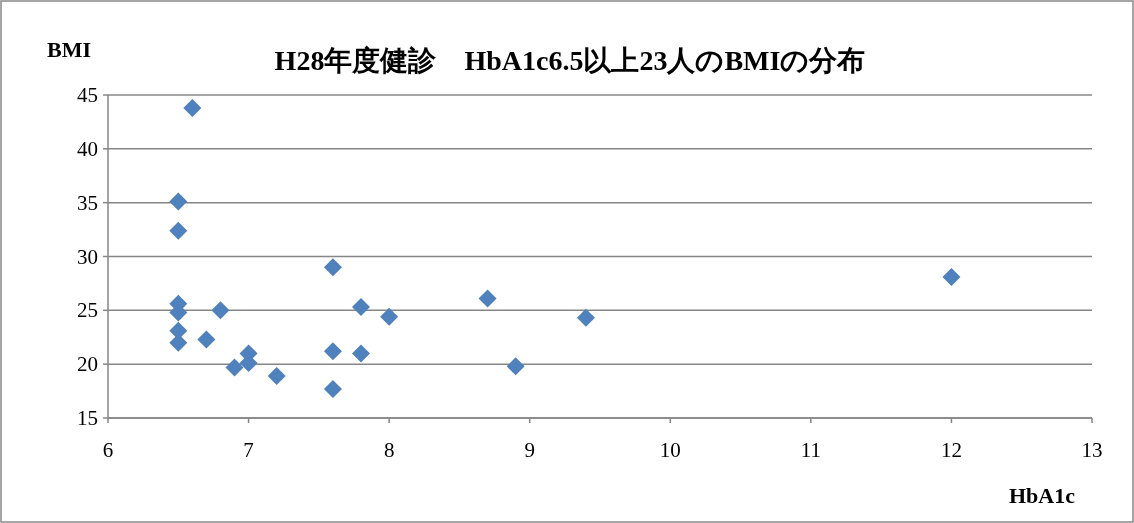  I want to click on x-tick-label: 12, so click(951, 450).